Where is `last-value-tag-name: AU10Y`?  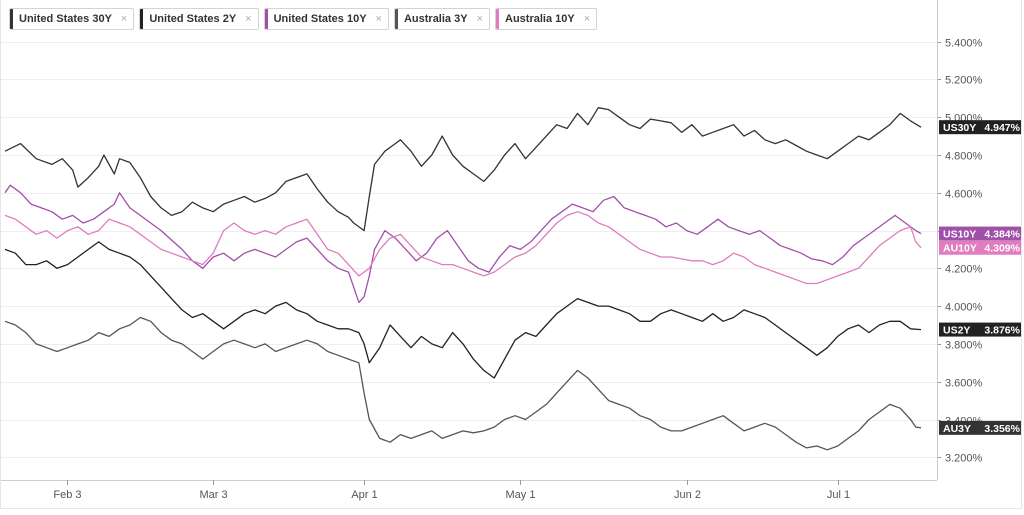
last-value-tag-name: AU10Y is located at coordinates (960, 249).